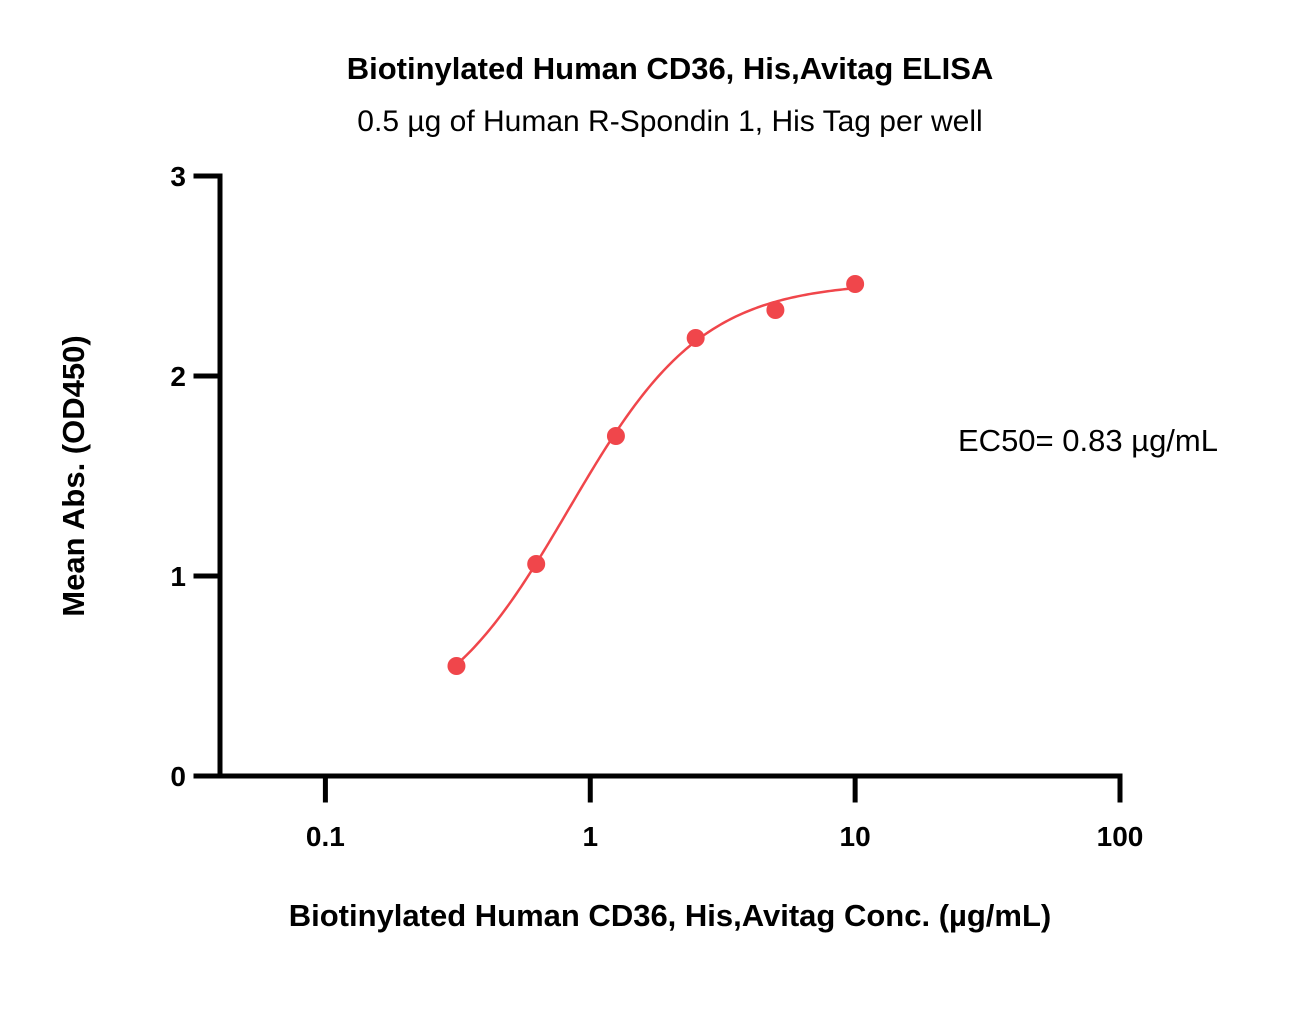 The image size is (1309, 1032). I want to click on fit-curve-layer, so click(655, 476).